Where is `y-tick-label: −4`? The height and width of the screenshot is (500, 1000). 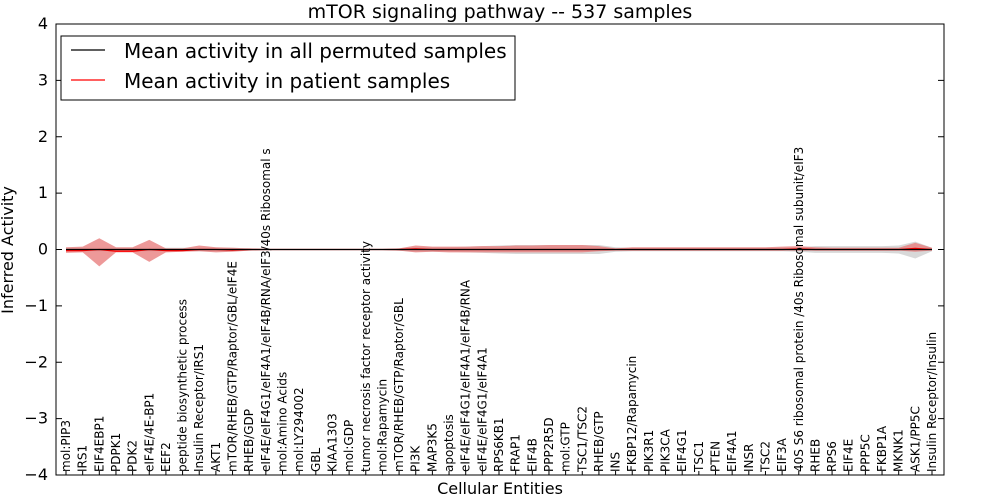 y-tick-label: −4 is located at coordinates (36, 474).